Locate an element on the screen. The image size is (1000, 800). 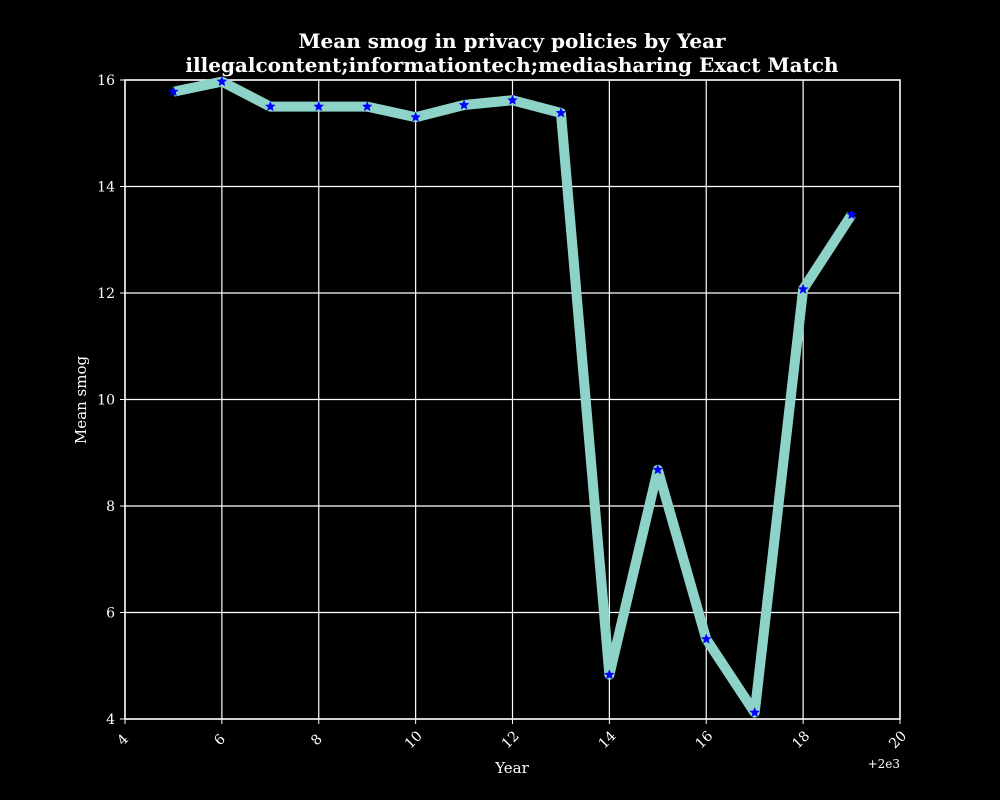
y-tick-label: 10 is located at coordinates (106, 401).